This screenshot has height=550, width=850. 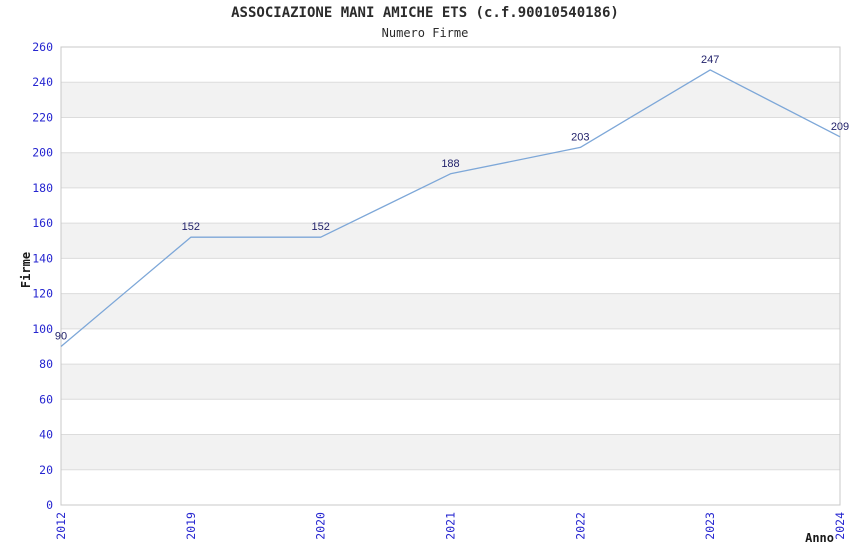 I want to click on value-label: 188, so click(x=450, y=164).